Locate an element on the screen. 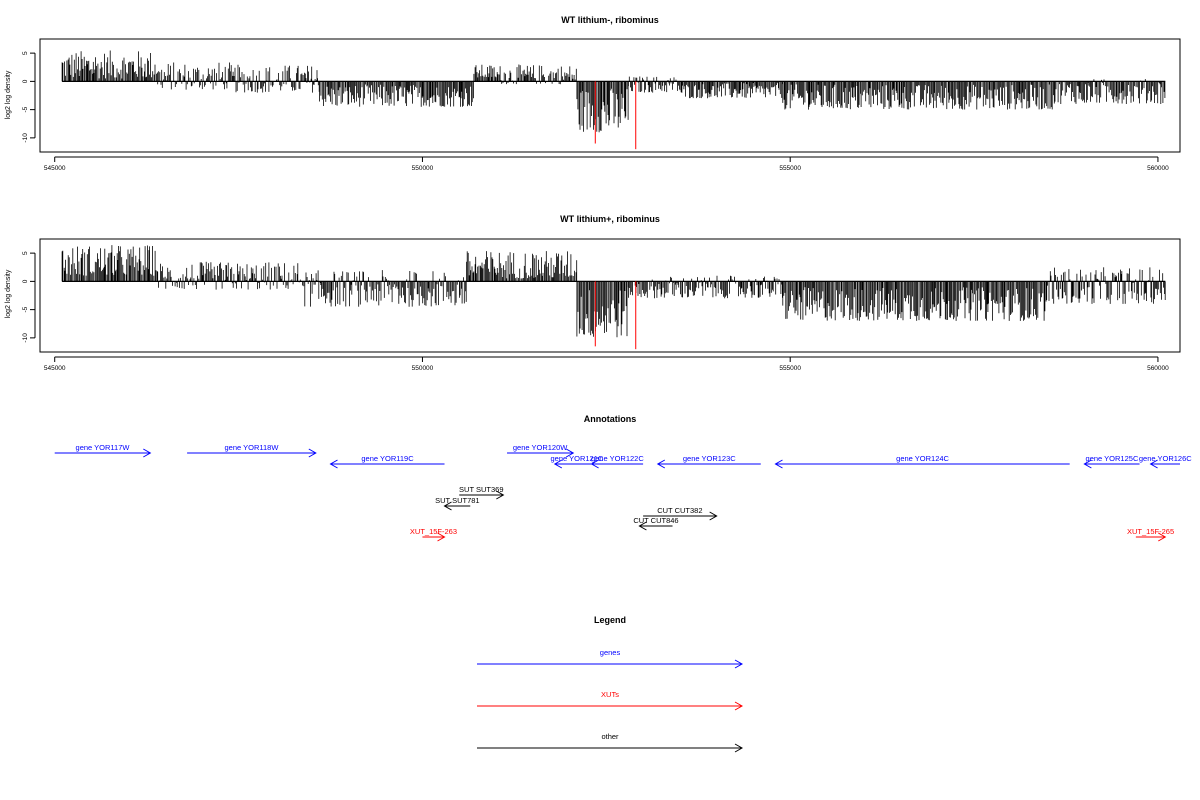 The height and width of the screenshot is (800, 1200). feature-label: SUT SUT781 is located at coordinates (457, 500).